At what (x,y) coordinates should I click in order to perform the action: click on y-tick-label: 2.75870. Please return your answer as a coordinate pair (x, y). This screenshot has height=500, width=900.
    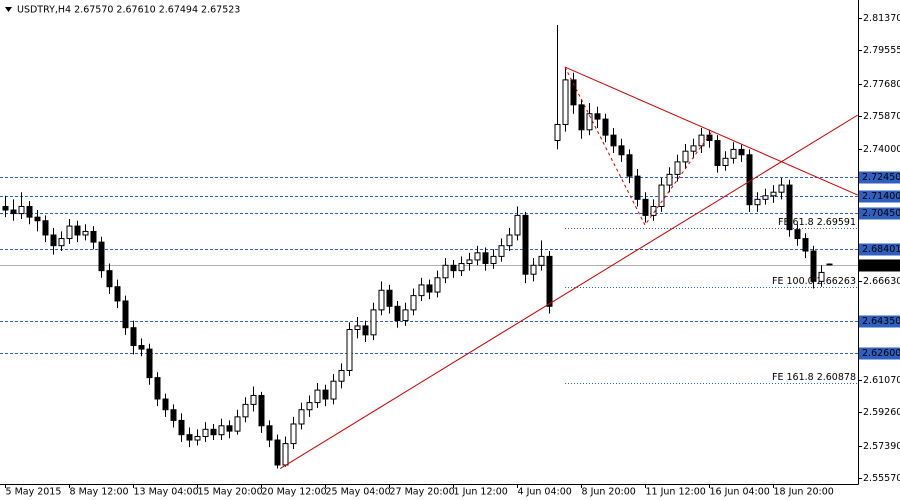
    Looking at the image, I should click on (881, 116).